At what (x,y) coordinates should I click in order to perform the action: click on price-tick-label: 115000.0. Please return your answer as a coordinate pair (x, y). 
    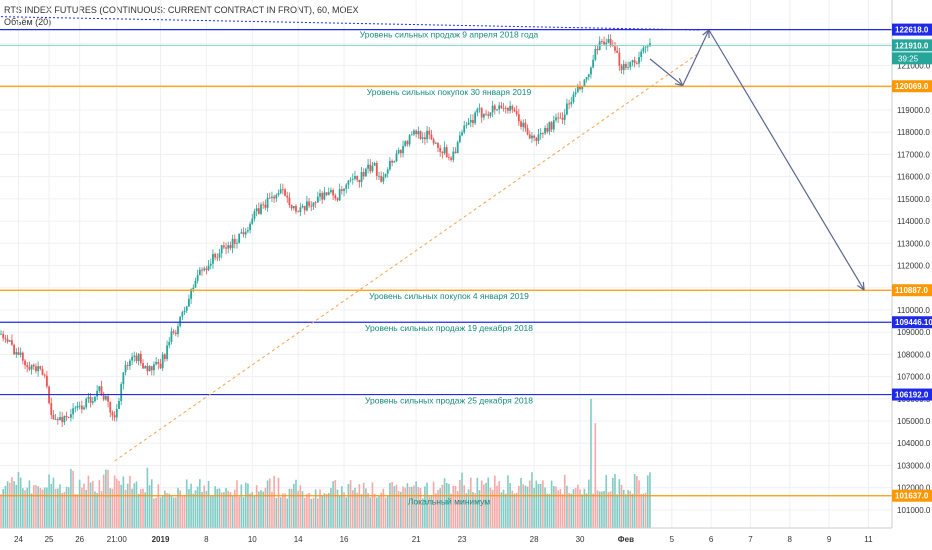
    Looking at the image, I should click on (913, 199).